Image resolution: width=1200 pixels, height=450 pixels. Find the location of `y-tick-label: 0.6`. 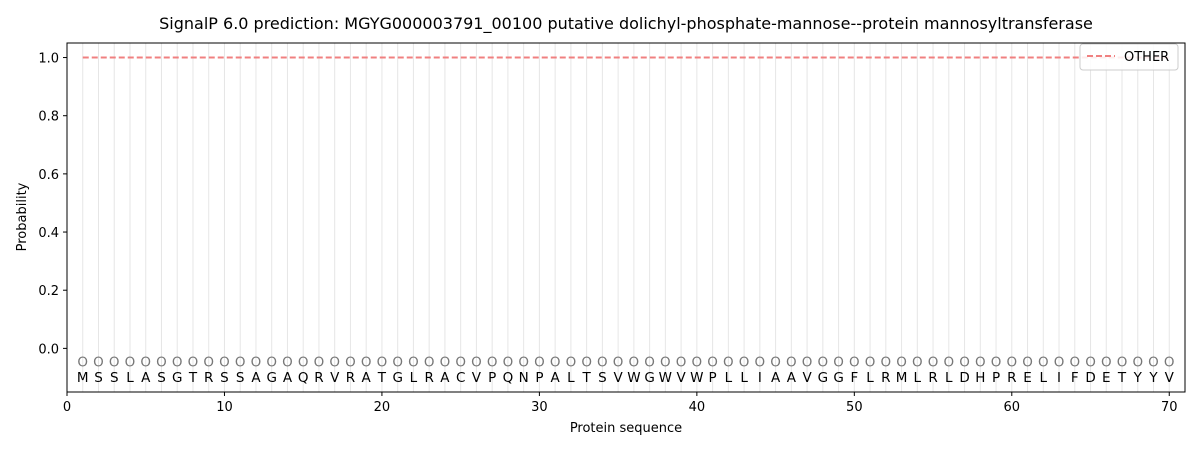

y-tick-label: 0.6 is located at coordinates (48, 175).